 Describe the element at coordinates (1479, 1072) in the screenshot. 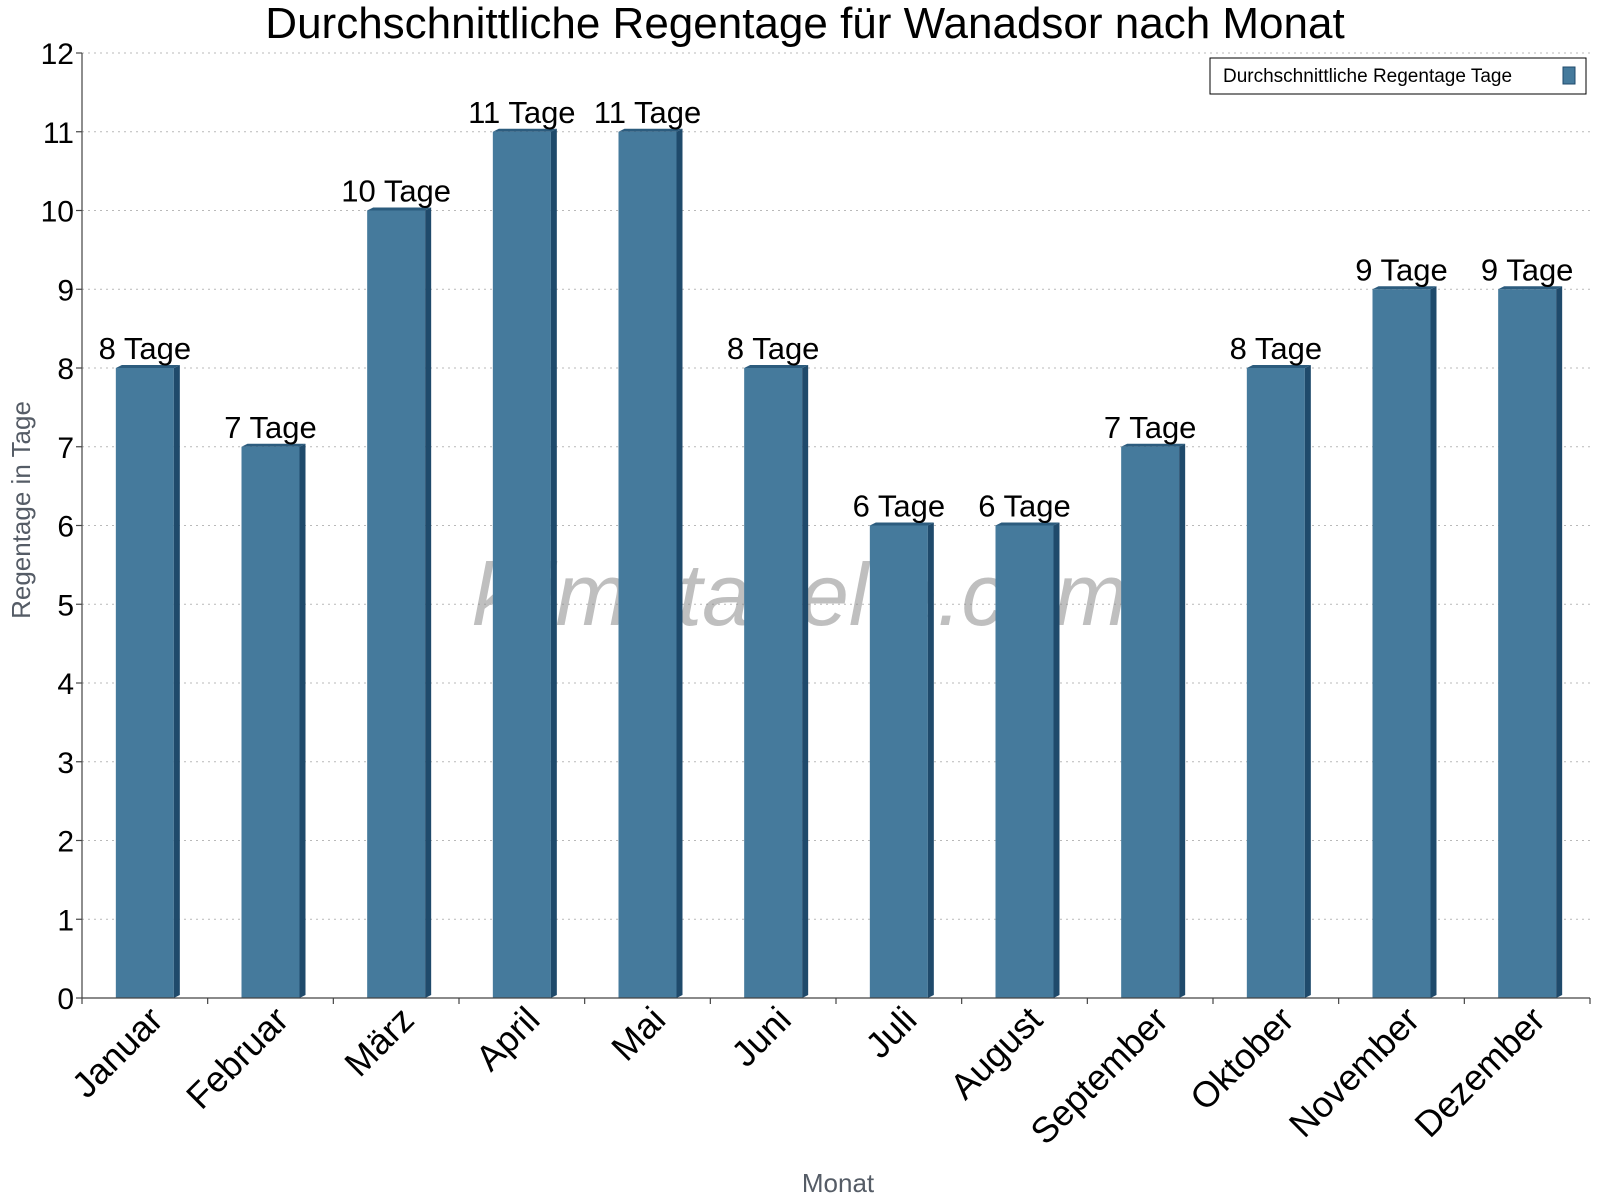

I see `x-tick-label: Dezember` at that location.